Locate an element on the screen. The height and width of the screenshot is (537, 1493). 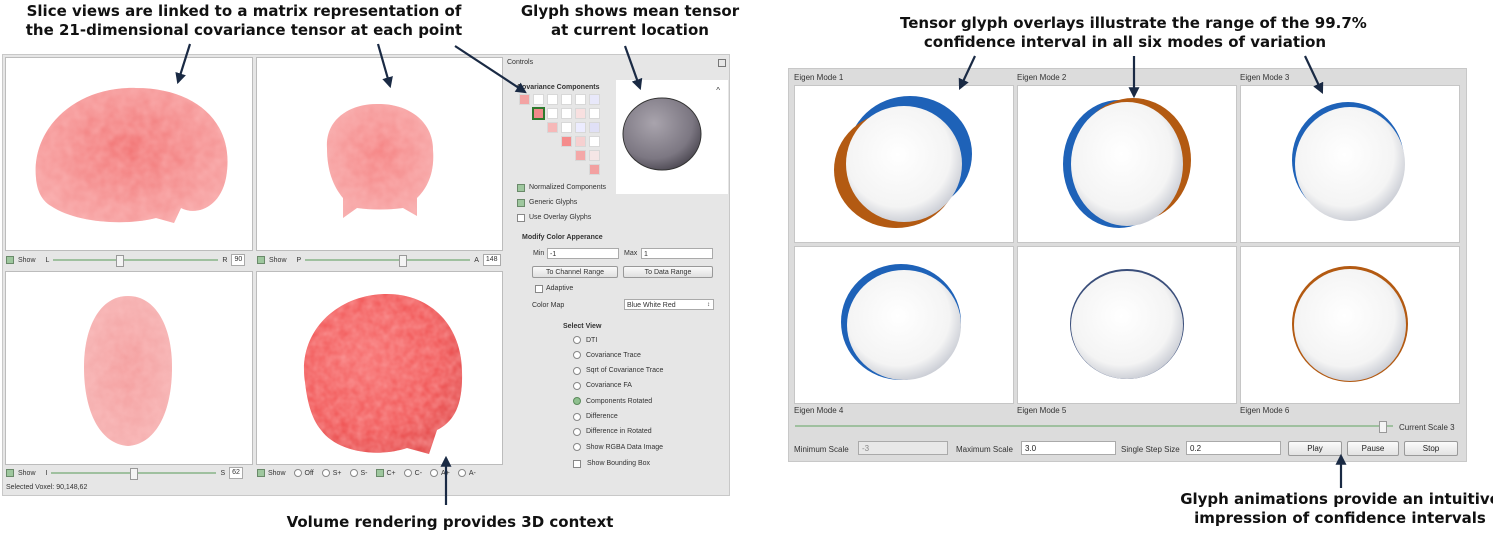
axial-value: 62 is located at coordinates (236, 473).